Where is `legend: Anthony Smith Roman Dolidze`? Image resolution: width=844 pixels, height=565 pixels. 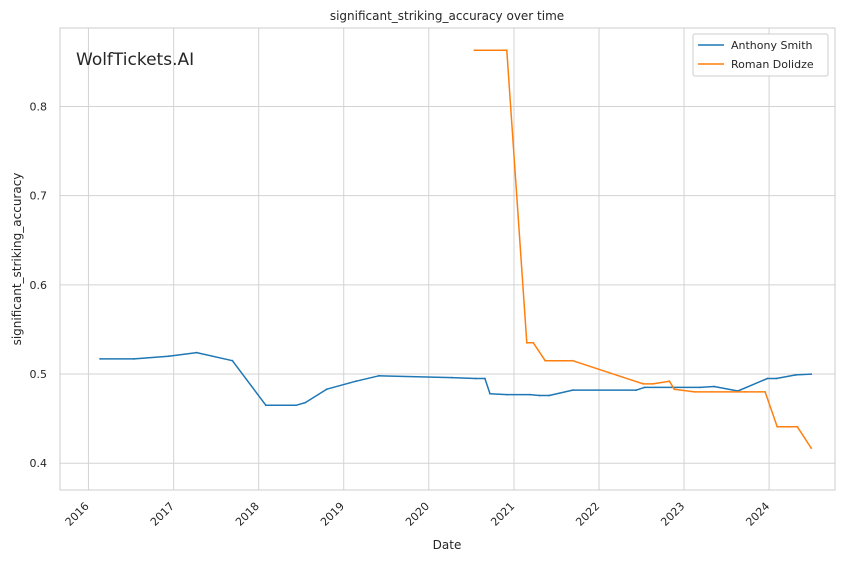
legend: Anthony Smith Roman Dolidze is located at coordinates (760, 55).